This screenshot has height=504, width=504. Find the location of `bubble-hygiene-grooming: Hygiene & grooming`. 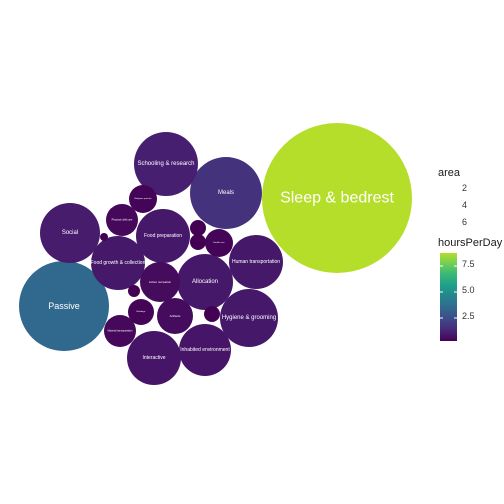

bubble-hygiene-grooming: Hygiene & grooming is located at coordinates (249, 318).